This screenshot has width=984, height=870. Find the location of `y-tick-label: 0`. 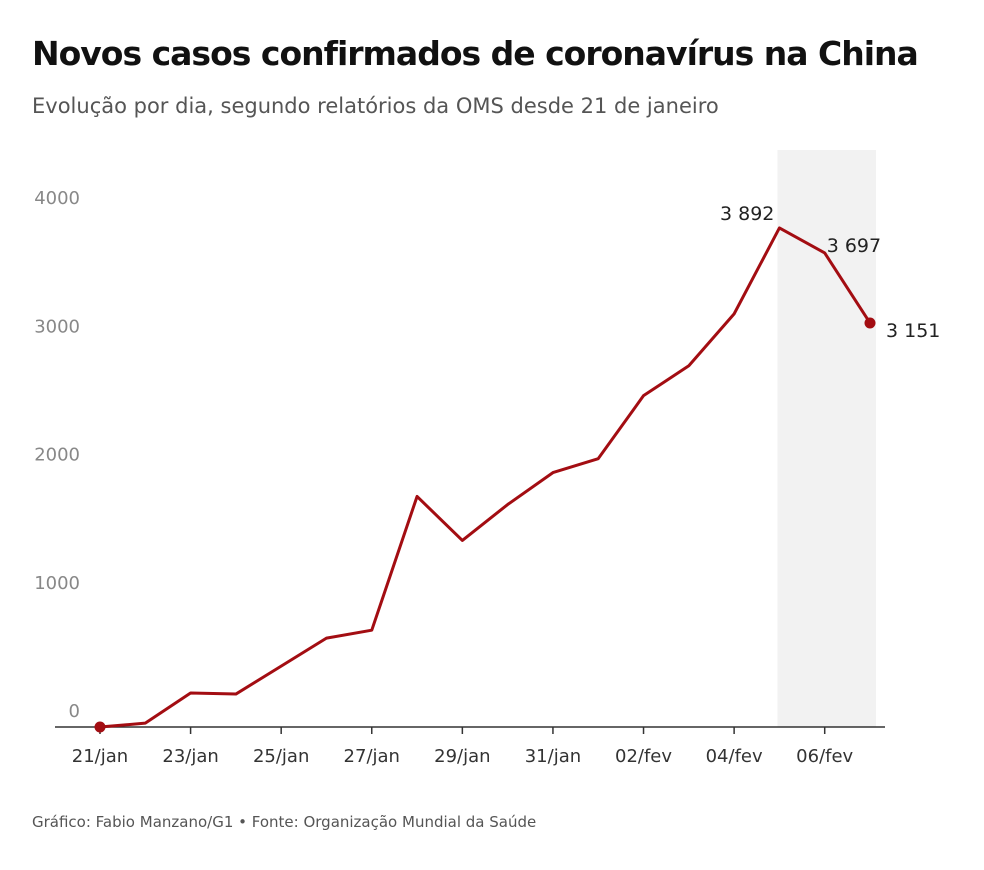

y-tick-label: 0 is located at coordinates (74, 711).